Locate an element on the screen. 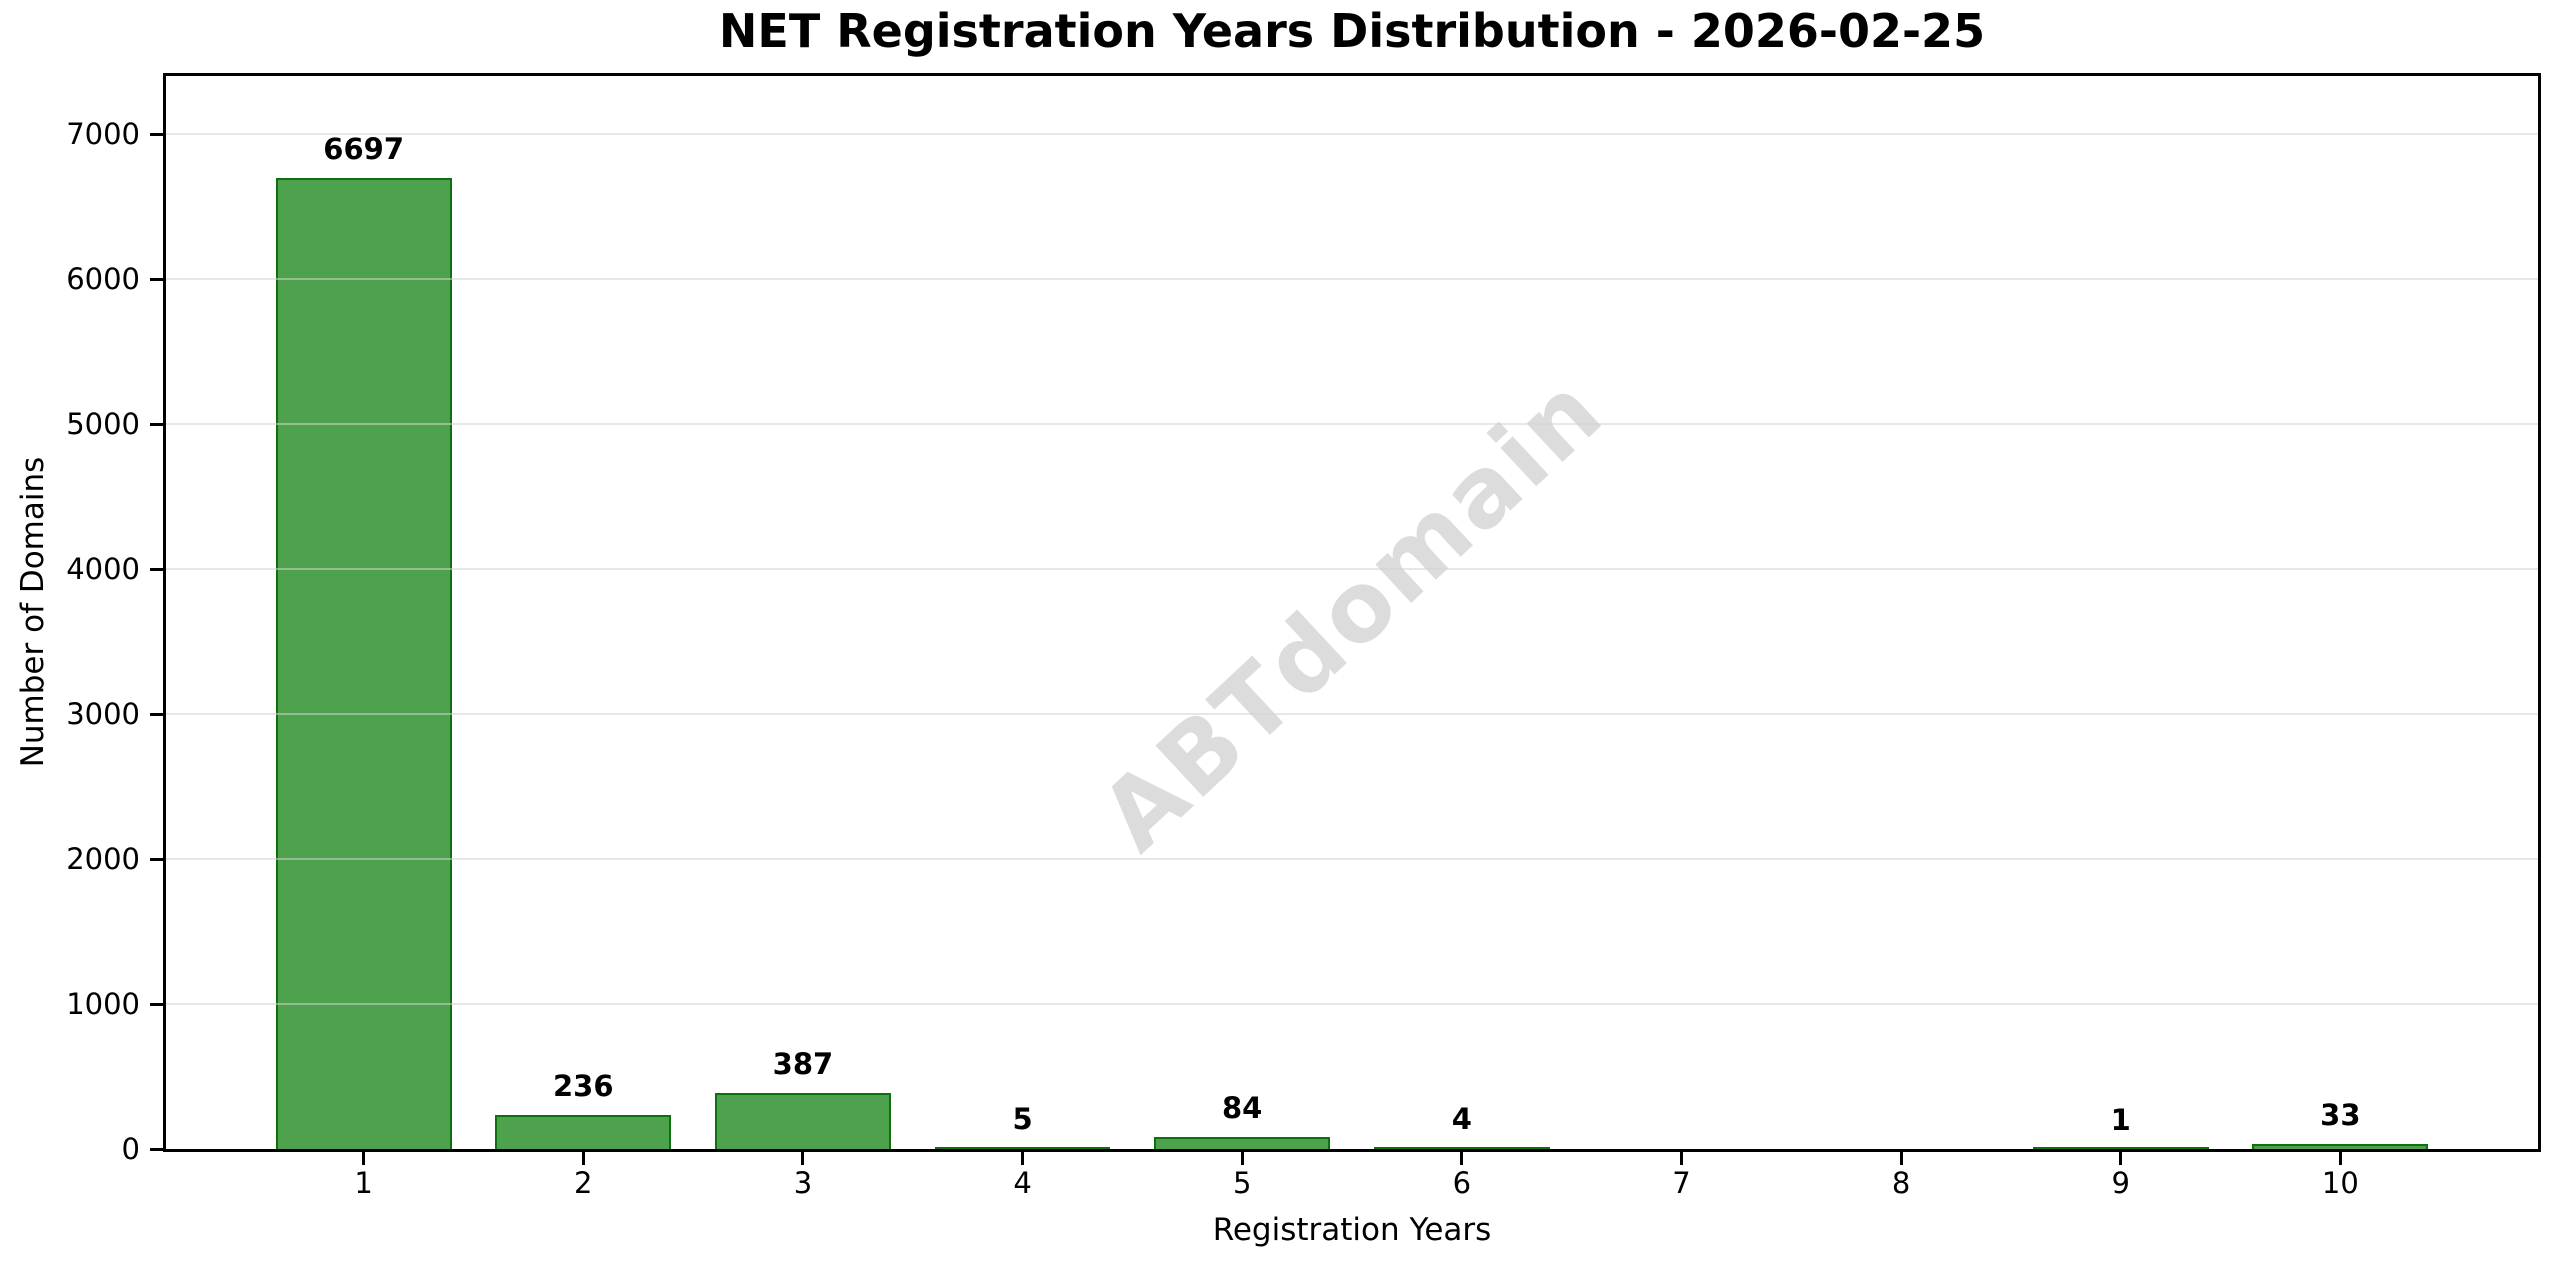  x-tick-label: 10 is located at coordinates (2340, 1183).